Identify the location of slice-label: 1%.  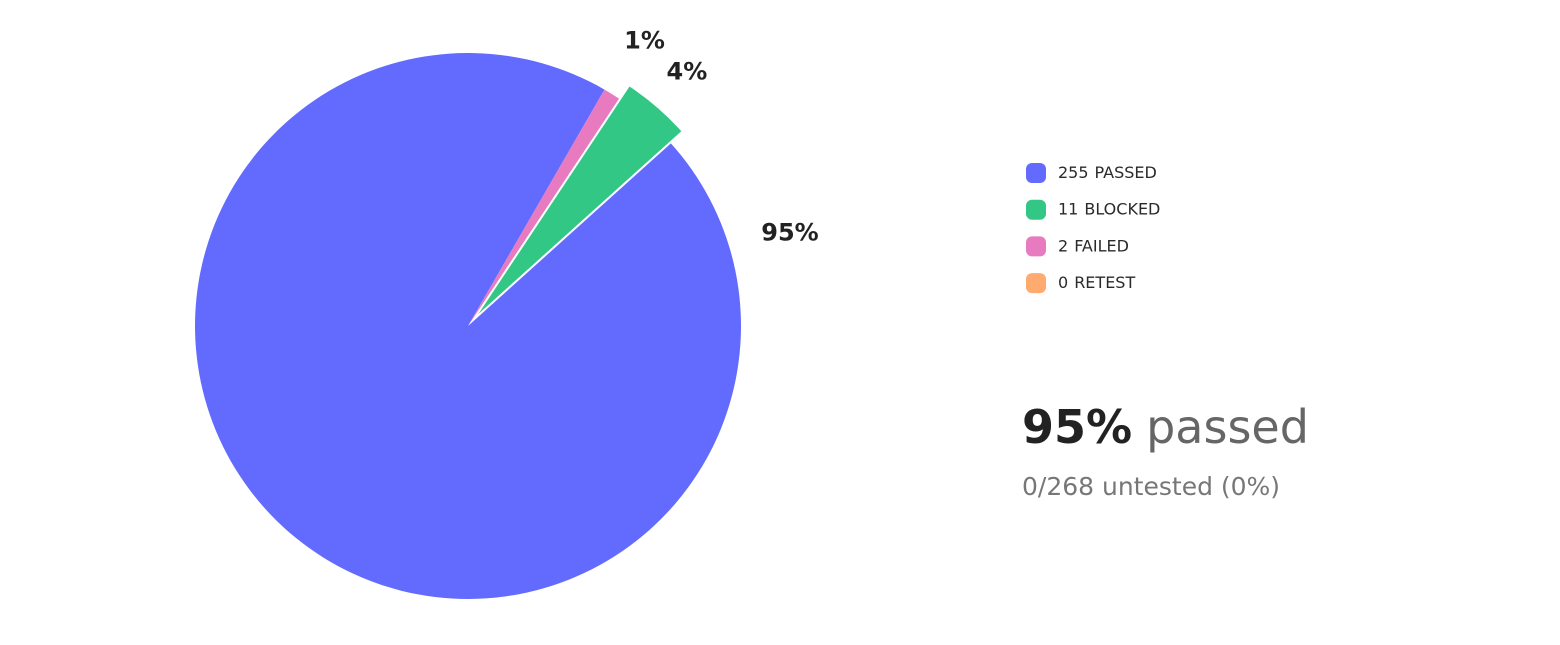
(644, 40).